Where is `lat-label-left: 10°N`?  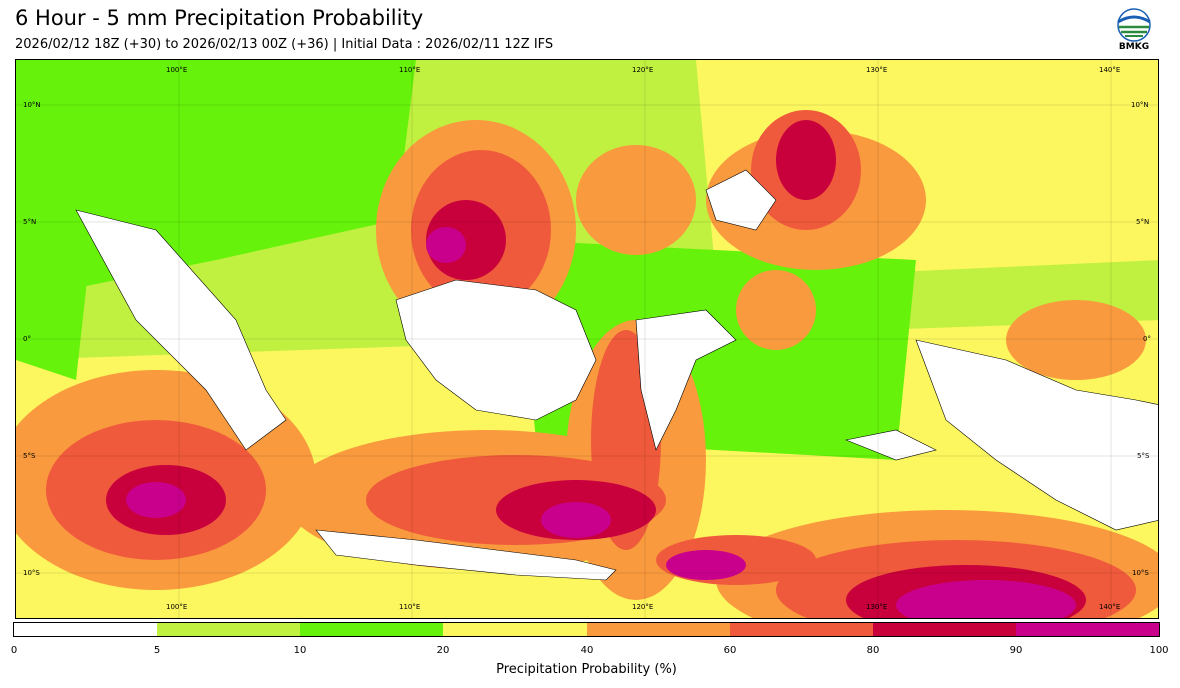
lat-label-left: 10°N is located at coordinates (32, 105).